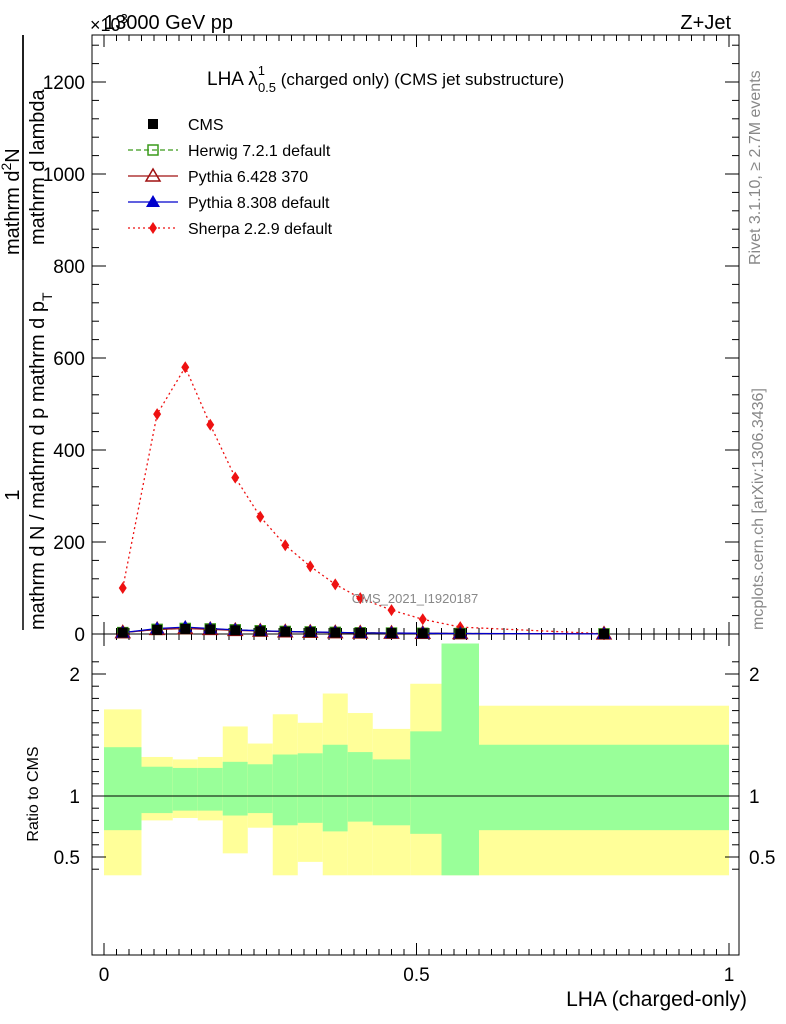 This screenshot has height=1024, width=786. Describe the element at coordinates (758, 509) in the screenshot. I see `mcplots-label: mcplots.cern.ch [arXiv:1306.3436]` at that location.